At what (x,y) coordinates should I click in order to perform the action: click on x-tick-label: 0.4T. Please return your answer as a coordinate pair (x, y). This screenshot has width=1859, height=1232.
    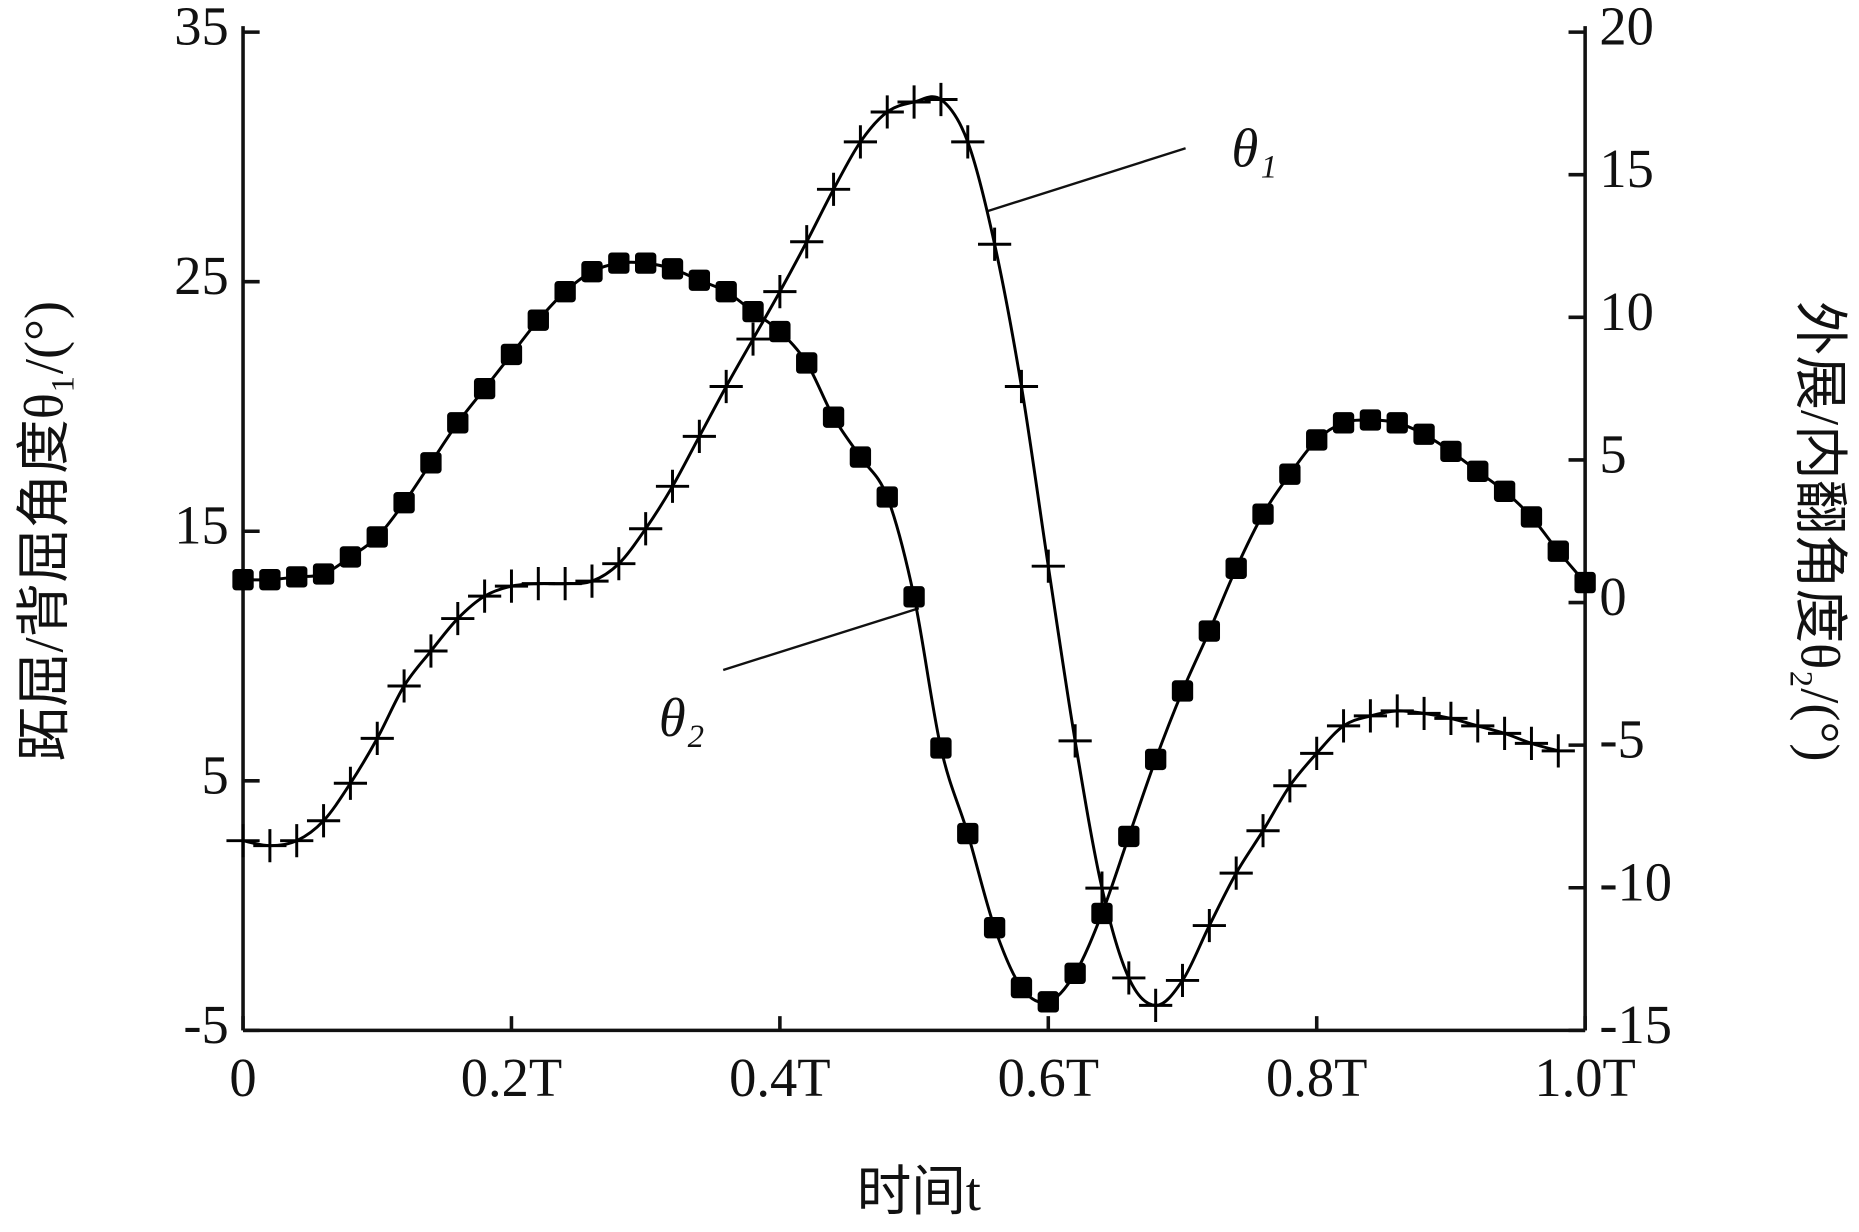
    Looking at the image, I should click on (779, 1077).